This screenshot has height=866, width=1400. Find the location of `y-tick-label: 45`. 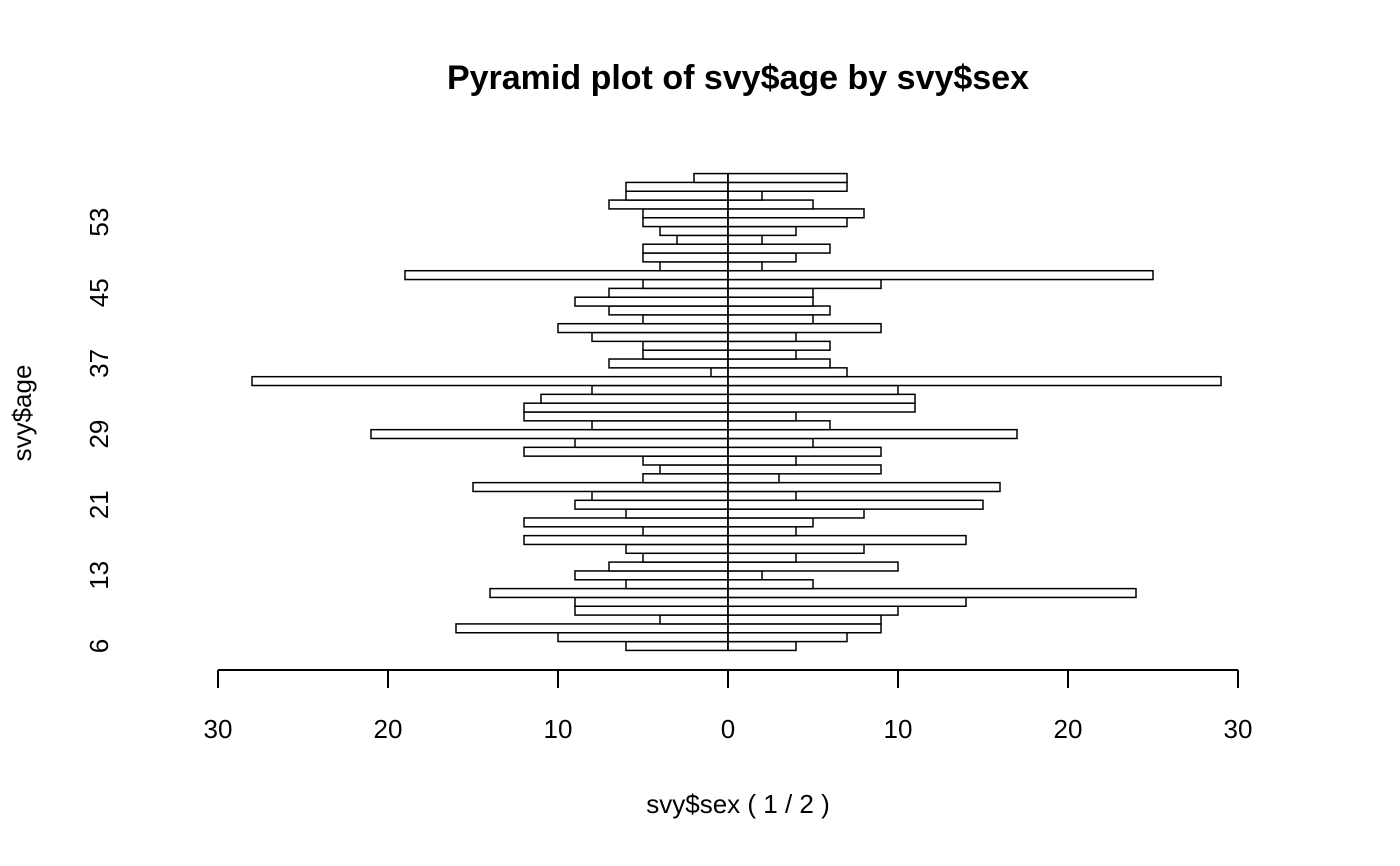

y-tick-label: 45 is located at coordinates (99, 292).